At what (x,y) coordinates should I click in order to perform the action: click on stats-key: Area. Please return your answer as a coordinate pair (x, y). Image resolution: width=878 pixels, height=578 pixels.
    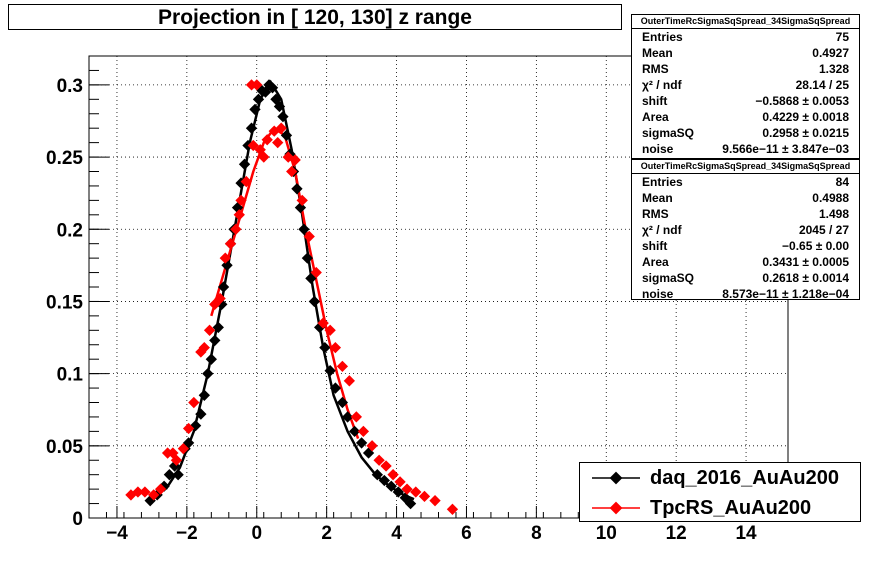
    Looking at the image, I should click on (655, 262).